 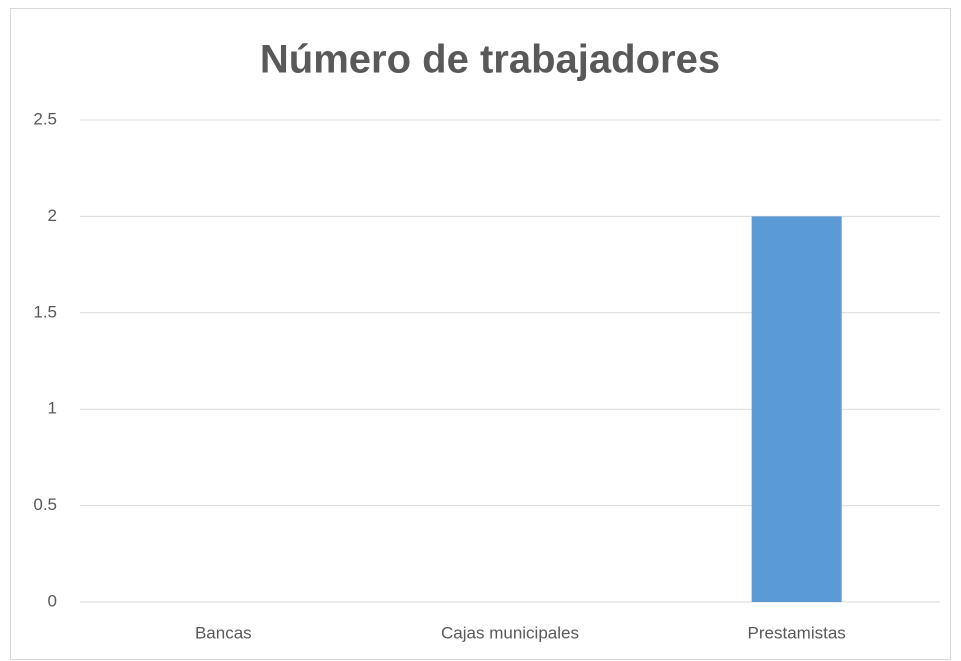 I want to click on chart-title: Número de trabajadores, so click(x=490, y=60).